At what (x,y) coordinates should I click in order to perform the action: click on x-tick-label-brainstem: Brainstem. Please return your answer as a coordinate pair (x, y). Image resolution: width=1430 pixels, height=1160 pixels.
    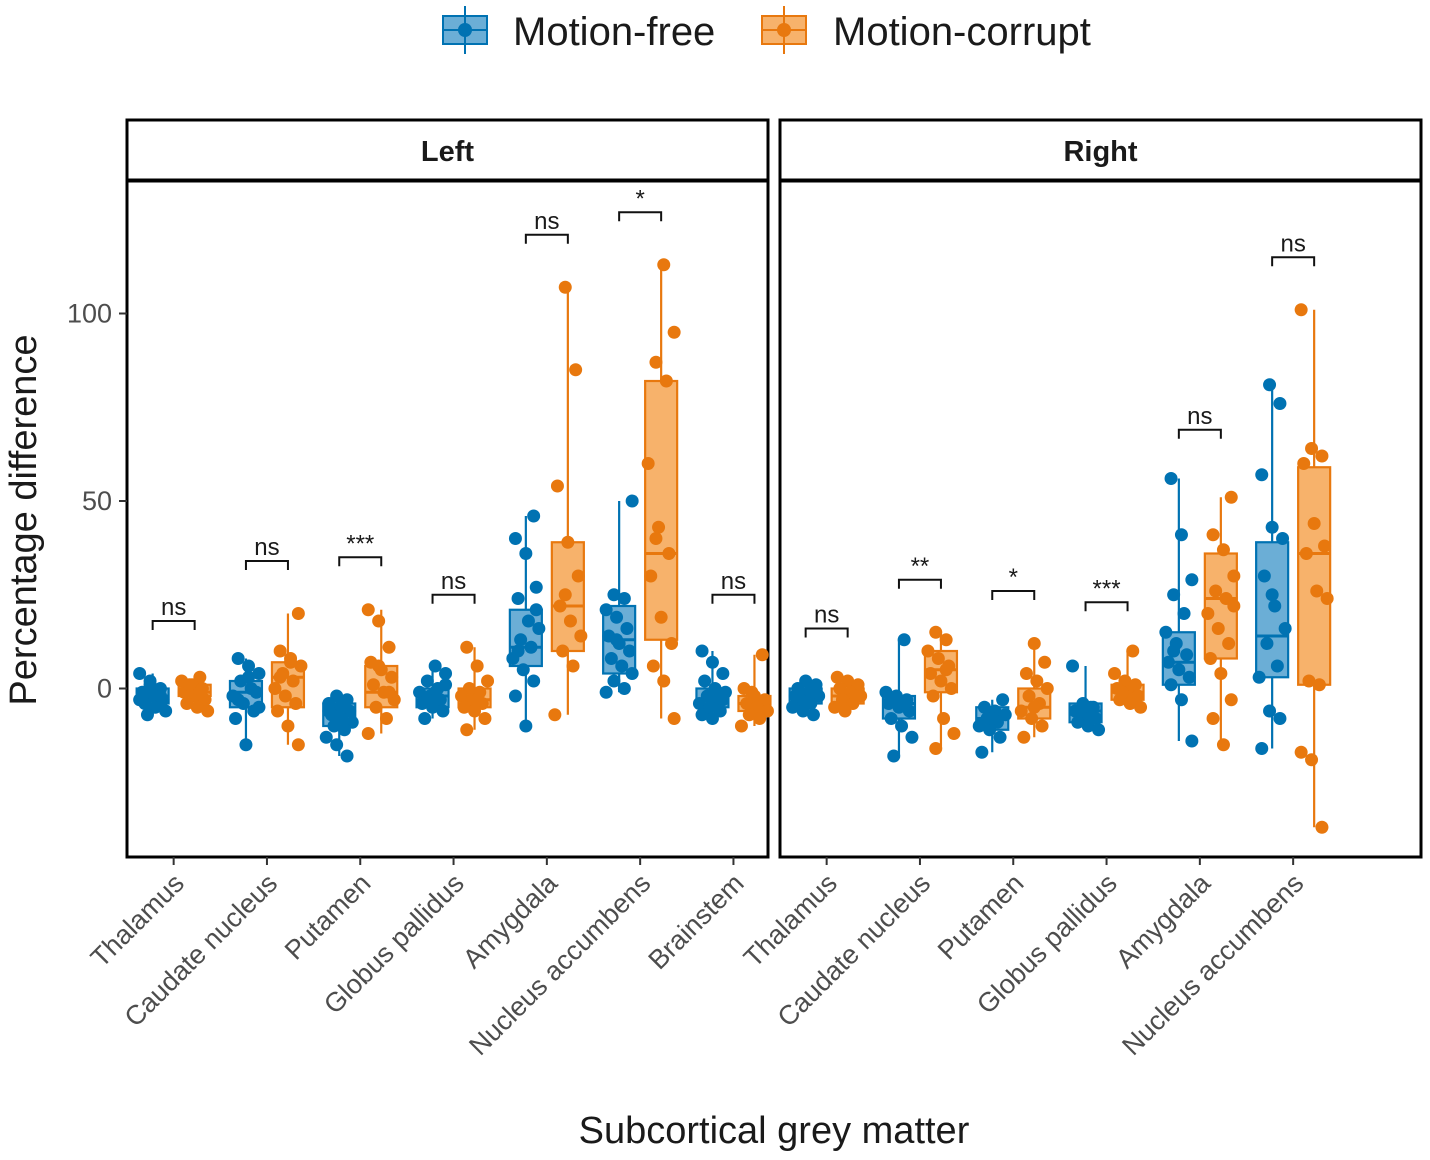
    Looking at the image, I should click on (696, 921).